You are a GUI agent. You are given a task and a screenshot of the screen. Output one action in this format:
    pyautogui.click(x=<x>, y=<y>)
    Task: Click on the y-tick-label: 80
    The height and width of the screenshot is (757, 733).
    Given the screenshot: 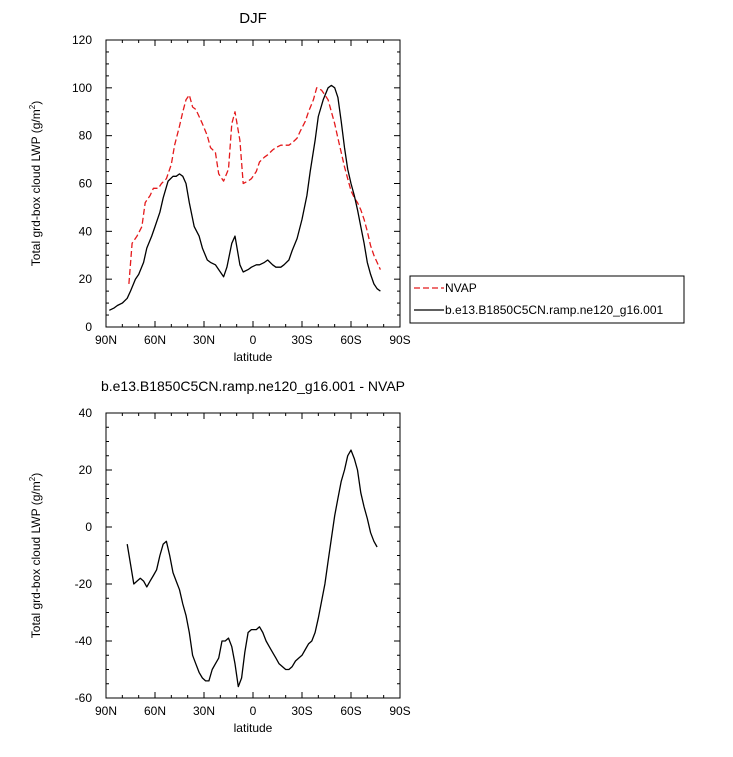 What is the action you would take?
    pyautogui.click(x=86, y=136)
    